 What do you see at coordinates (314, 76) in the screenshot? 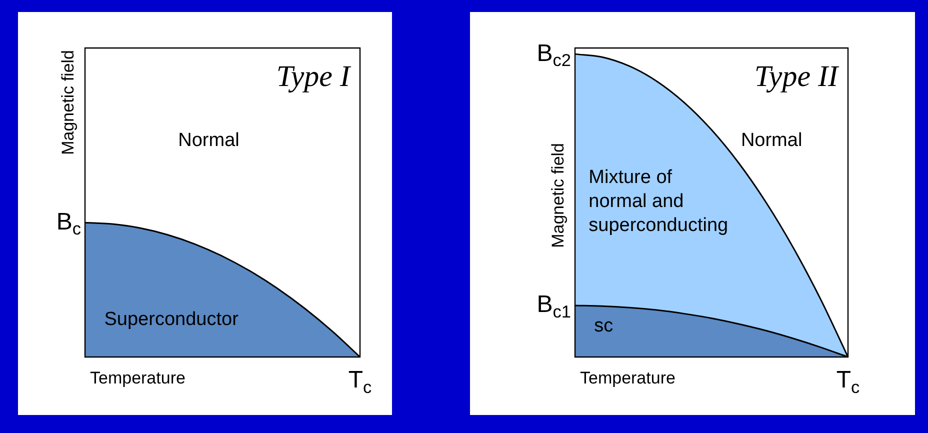
I see `chart-title: Type I` at bounding box center [314, 76].